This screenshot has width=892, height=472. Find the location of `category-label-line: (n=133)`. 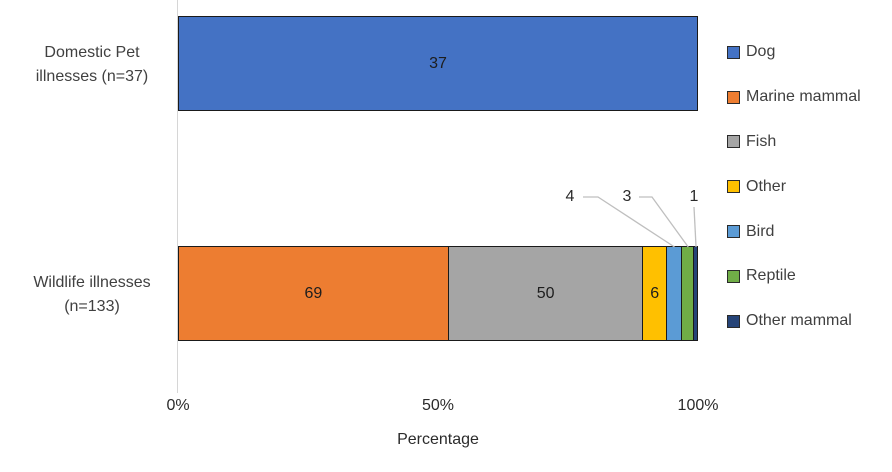

category-label-line: (n=133) is located at coordinates (92, 306).